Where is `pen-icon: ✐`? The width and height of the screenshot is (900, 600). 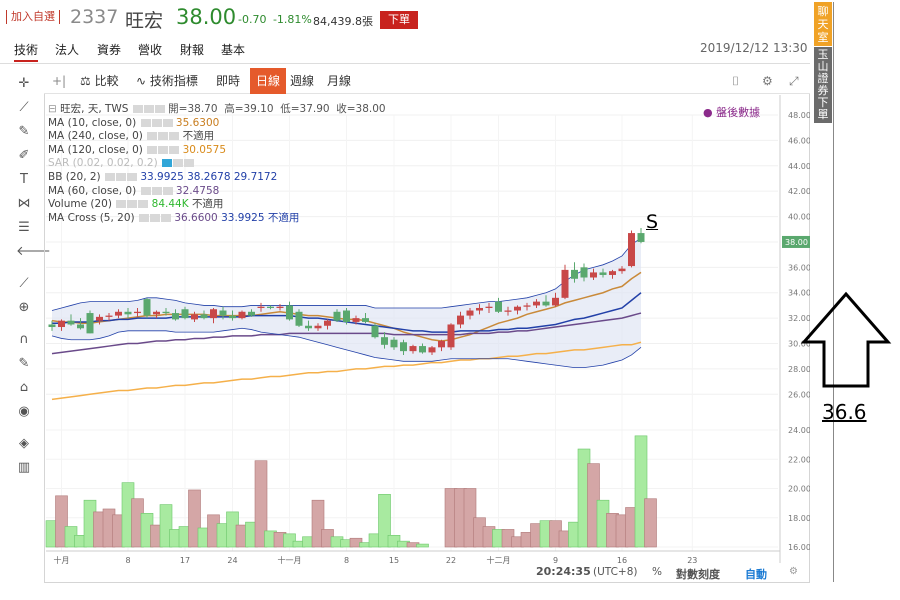
pen-icon: ✐ is located at coordinates (24, 155).